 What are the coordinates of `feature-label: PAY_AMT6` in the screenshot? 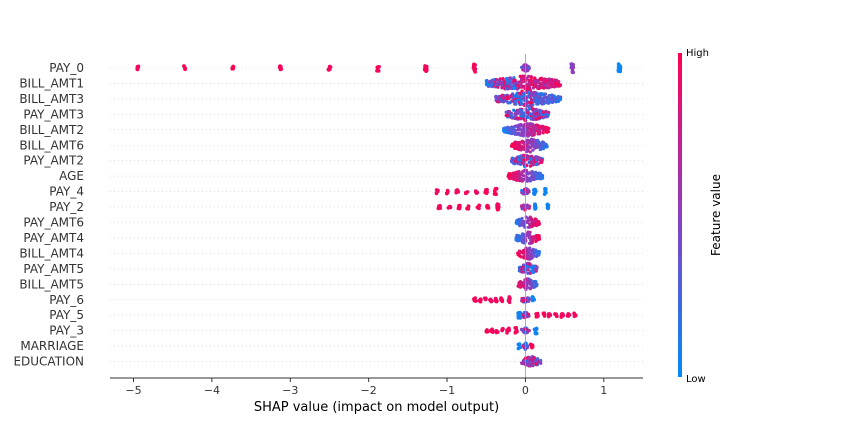 It's located at (53, 223).